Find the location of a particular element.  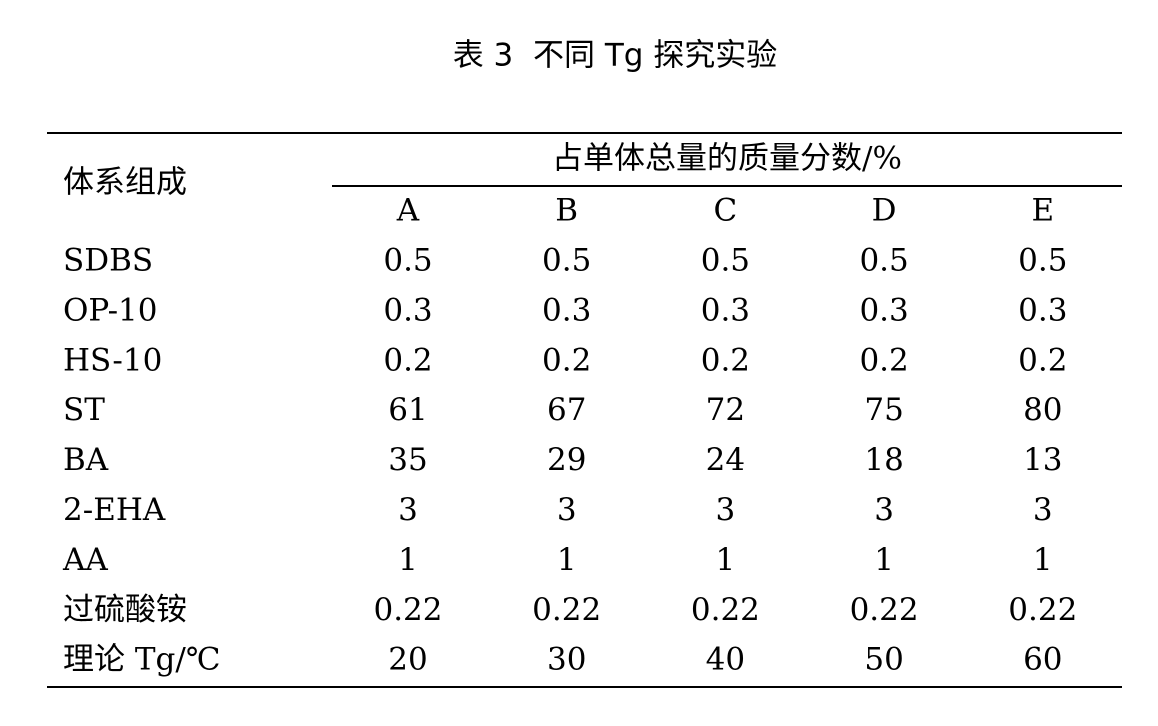

column-header: B is located at coordinates (566, 211).